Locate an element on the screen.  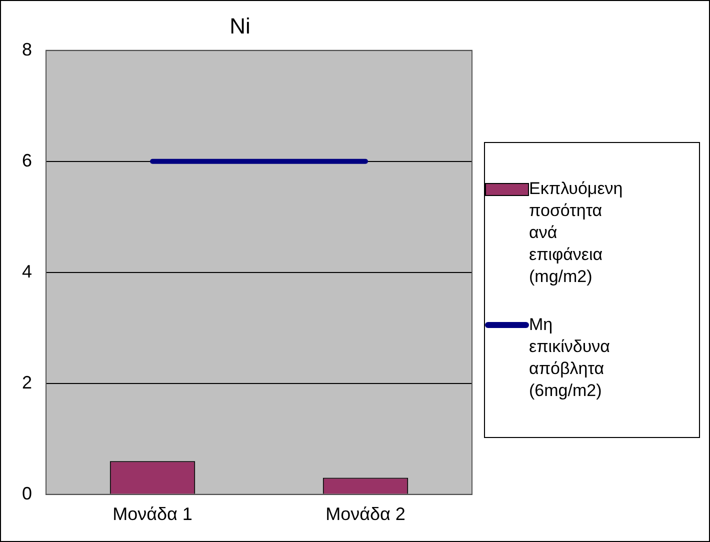
x-tick-label: Μονάδα 1 is located at coordinates (152, 514).